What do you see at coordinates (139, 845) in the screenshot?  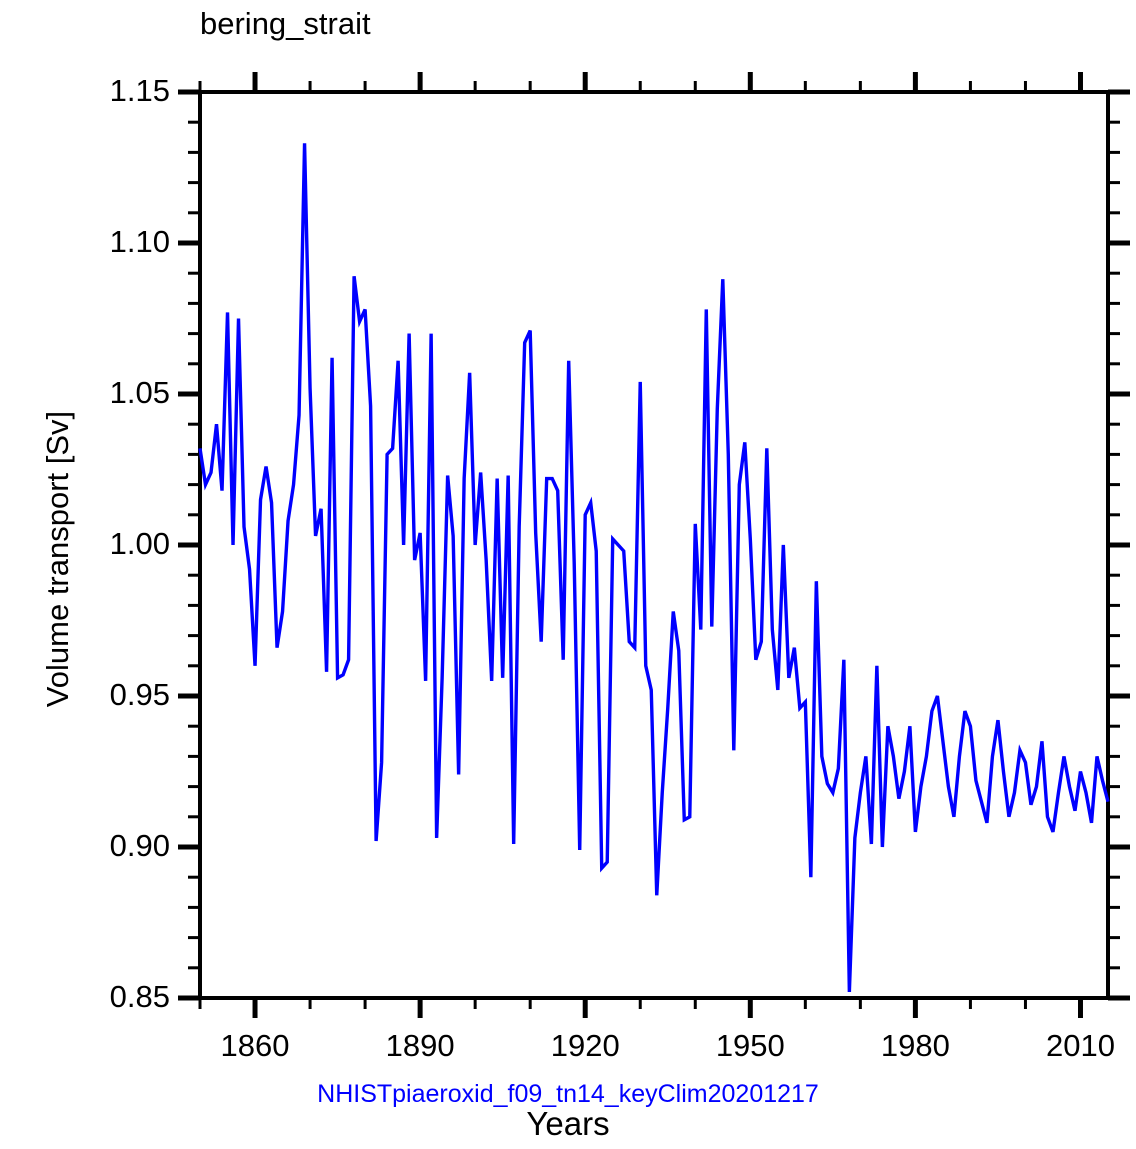 I see `y-tick-label: 0.90` at bounding box center [139, 845].